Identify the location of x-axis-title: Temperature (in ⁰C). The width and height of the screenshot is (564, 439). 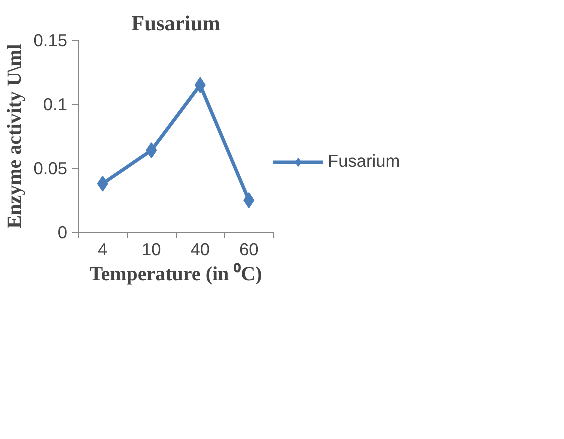
(176, 274).